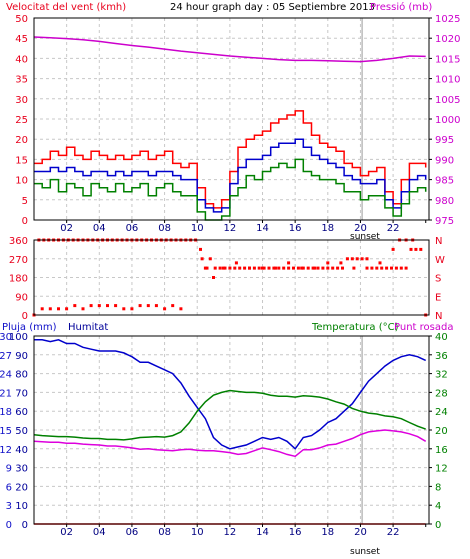 The image size is (470, 559). I want to click on humidity-axis-tick-label: 60, so click(21, 412).